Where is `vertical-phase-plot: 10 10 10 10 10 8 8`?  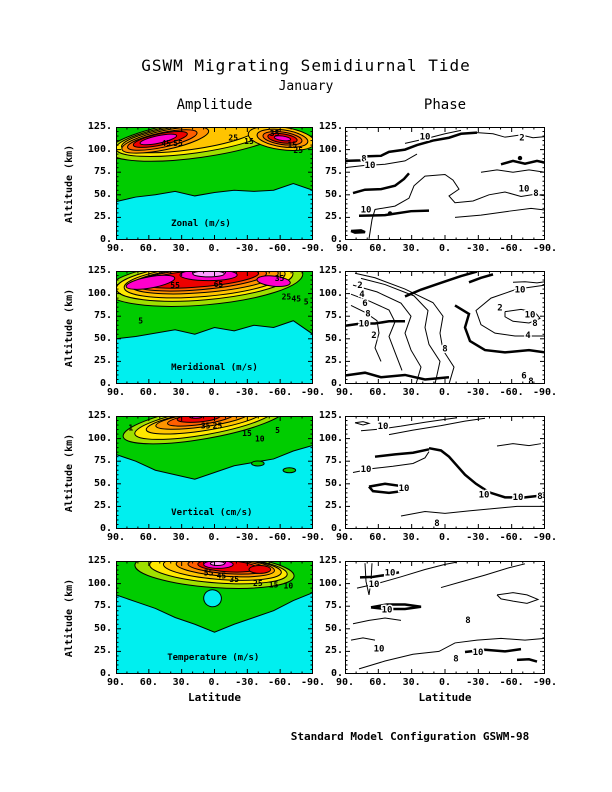 vertical-phase-plot: 10 10 10 10 10 8 8 is located at coordinates (445, 472).